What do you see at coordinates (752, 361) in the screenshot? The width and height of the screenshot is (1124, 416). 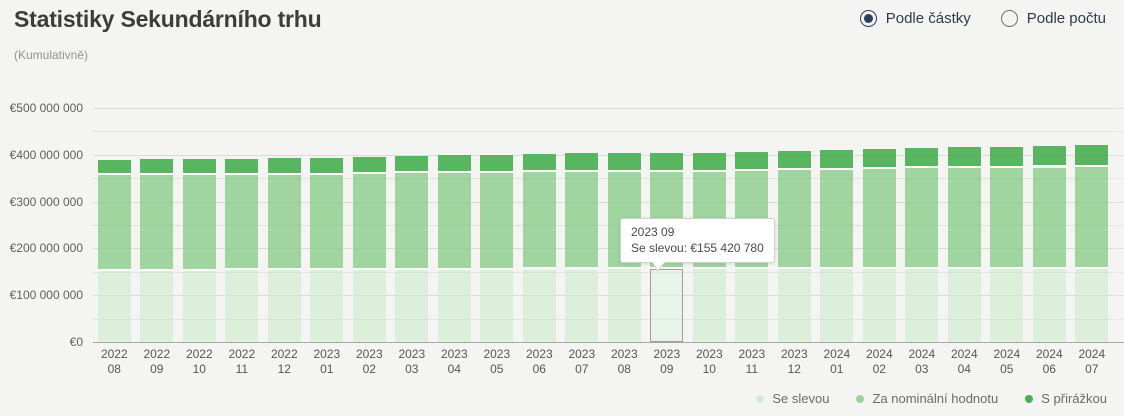 I see `x-axis-tick-label: 2023 11` at bounding box center [752, 361].